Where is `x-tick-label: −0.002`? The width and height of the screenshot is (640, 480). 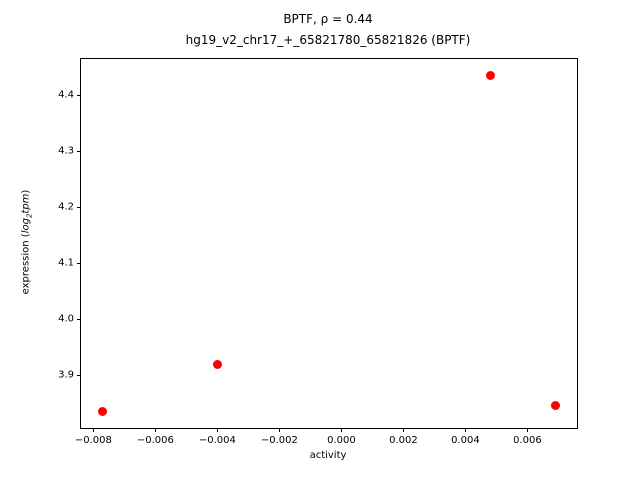
x-tick-label: −0.002 is located at coordinates (279, 440).